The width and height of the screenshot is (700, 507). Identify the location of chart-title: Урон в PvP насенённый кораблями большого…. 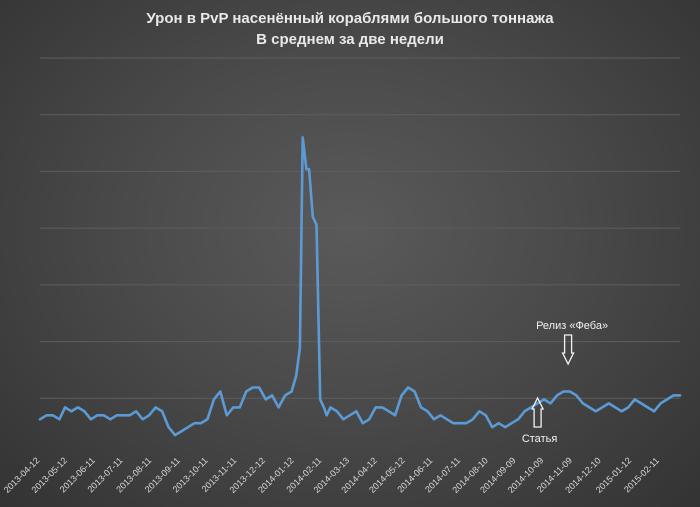
(350, 18).